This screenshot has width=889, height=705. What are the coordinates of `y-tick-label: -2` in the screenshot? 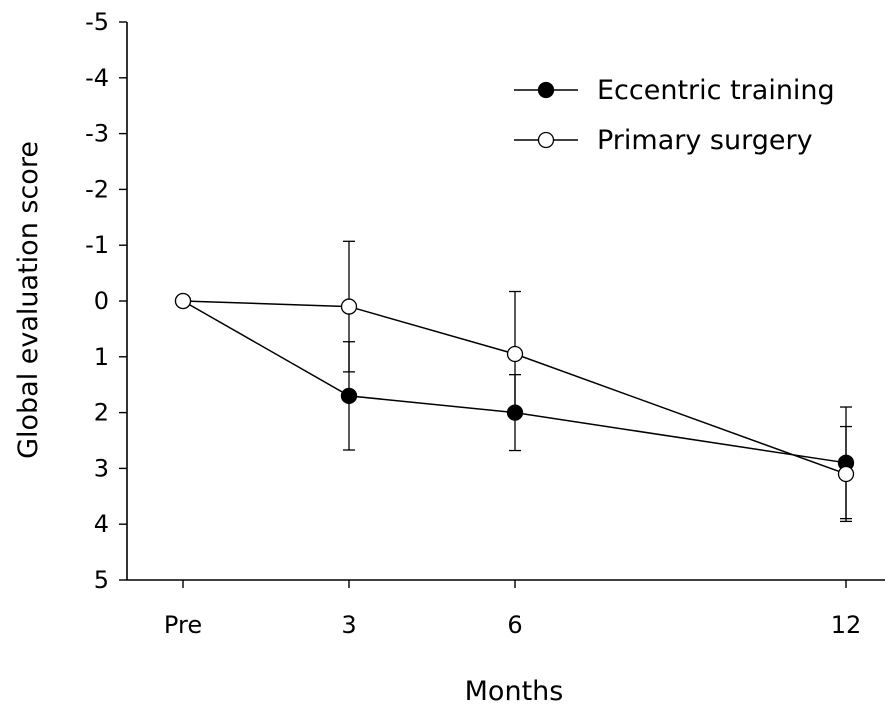 It's located at (97, 189).